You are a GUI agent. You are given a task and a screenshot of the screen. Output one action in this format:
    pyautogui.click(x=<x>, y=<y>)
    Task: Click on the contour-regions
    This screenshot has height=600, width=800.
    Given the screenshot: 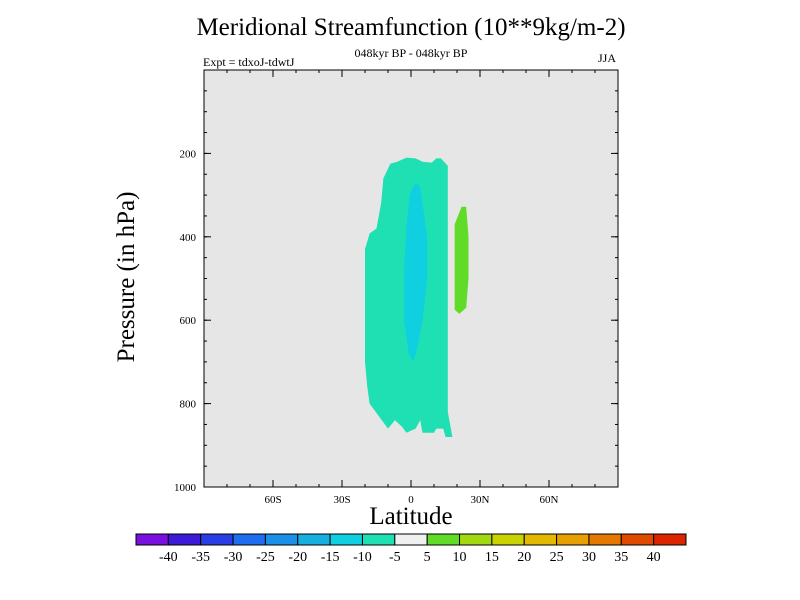 What is the action you would take?
    pyautogui.click(x=417, y=322)
    